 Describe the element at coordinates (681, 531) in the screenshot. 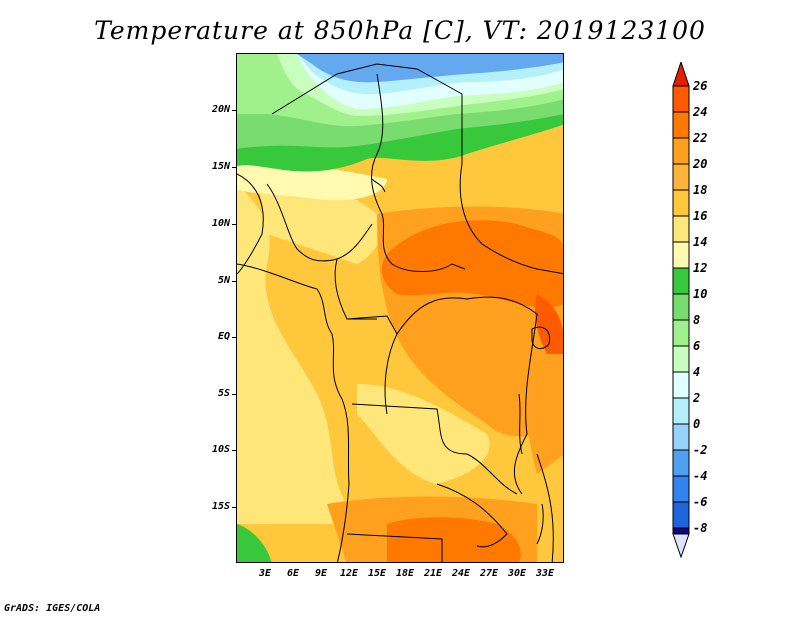

I see `colorbar-swatch-below-m8` at that location.